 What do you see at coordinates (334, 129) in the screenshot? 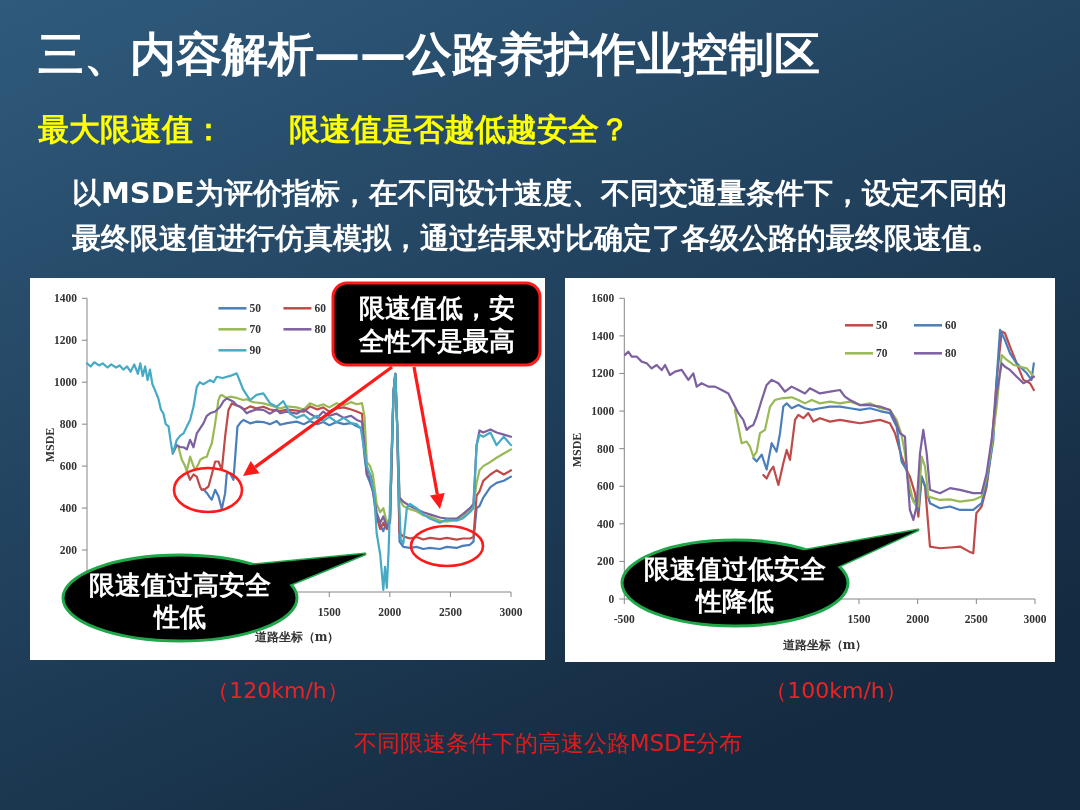
I see `chart-subtitle: 最大限速值： 限速值是否越低越安全？` at bounding box center [334, 129].